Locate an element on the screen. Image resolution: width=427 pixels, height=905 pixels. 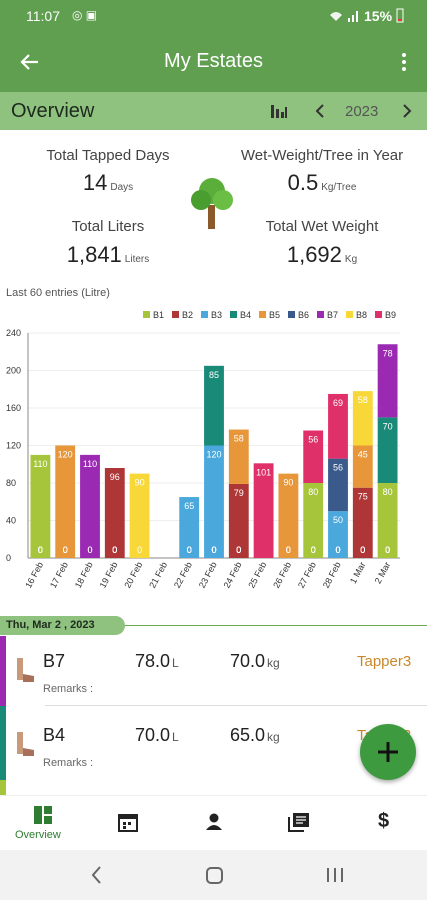
prev-year is located at coordinates (320, 111).